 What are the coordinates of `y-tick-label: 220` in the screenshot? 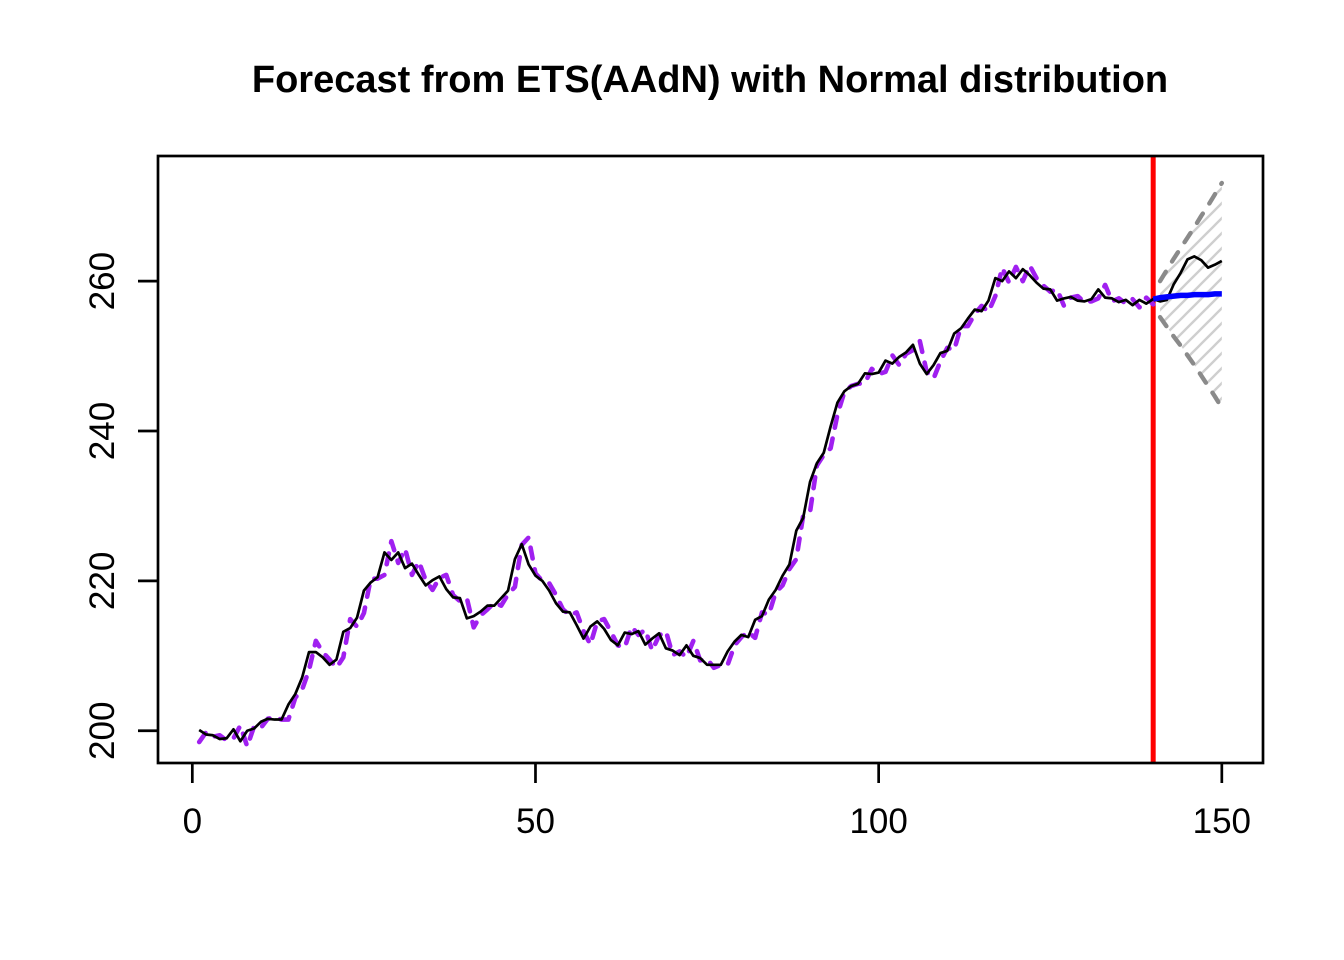 It's located at (102, 581).